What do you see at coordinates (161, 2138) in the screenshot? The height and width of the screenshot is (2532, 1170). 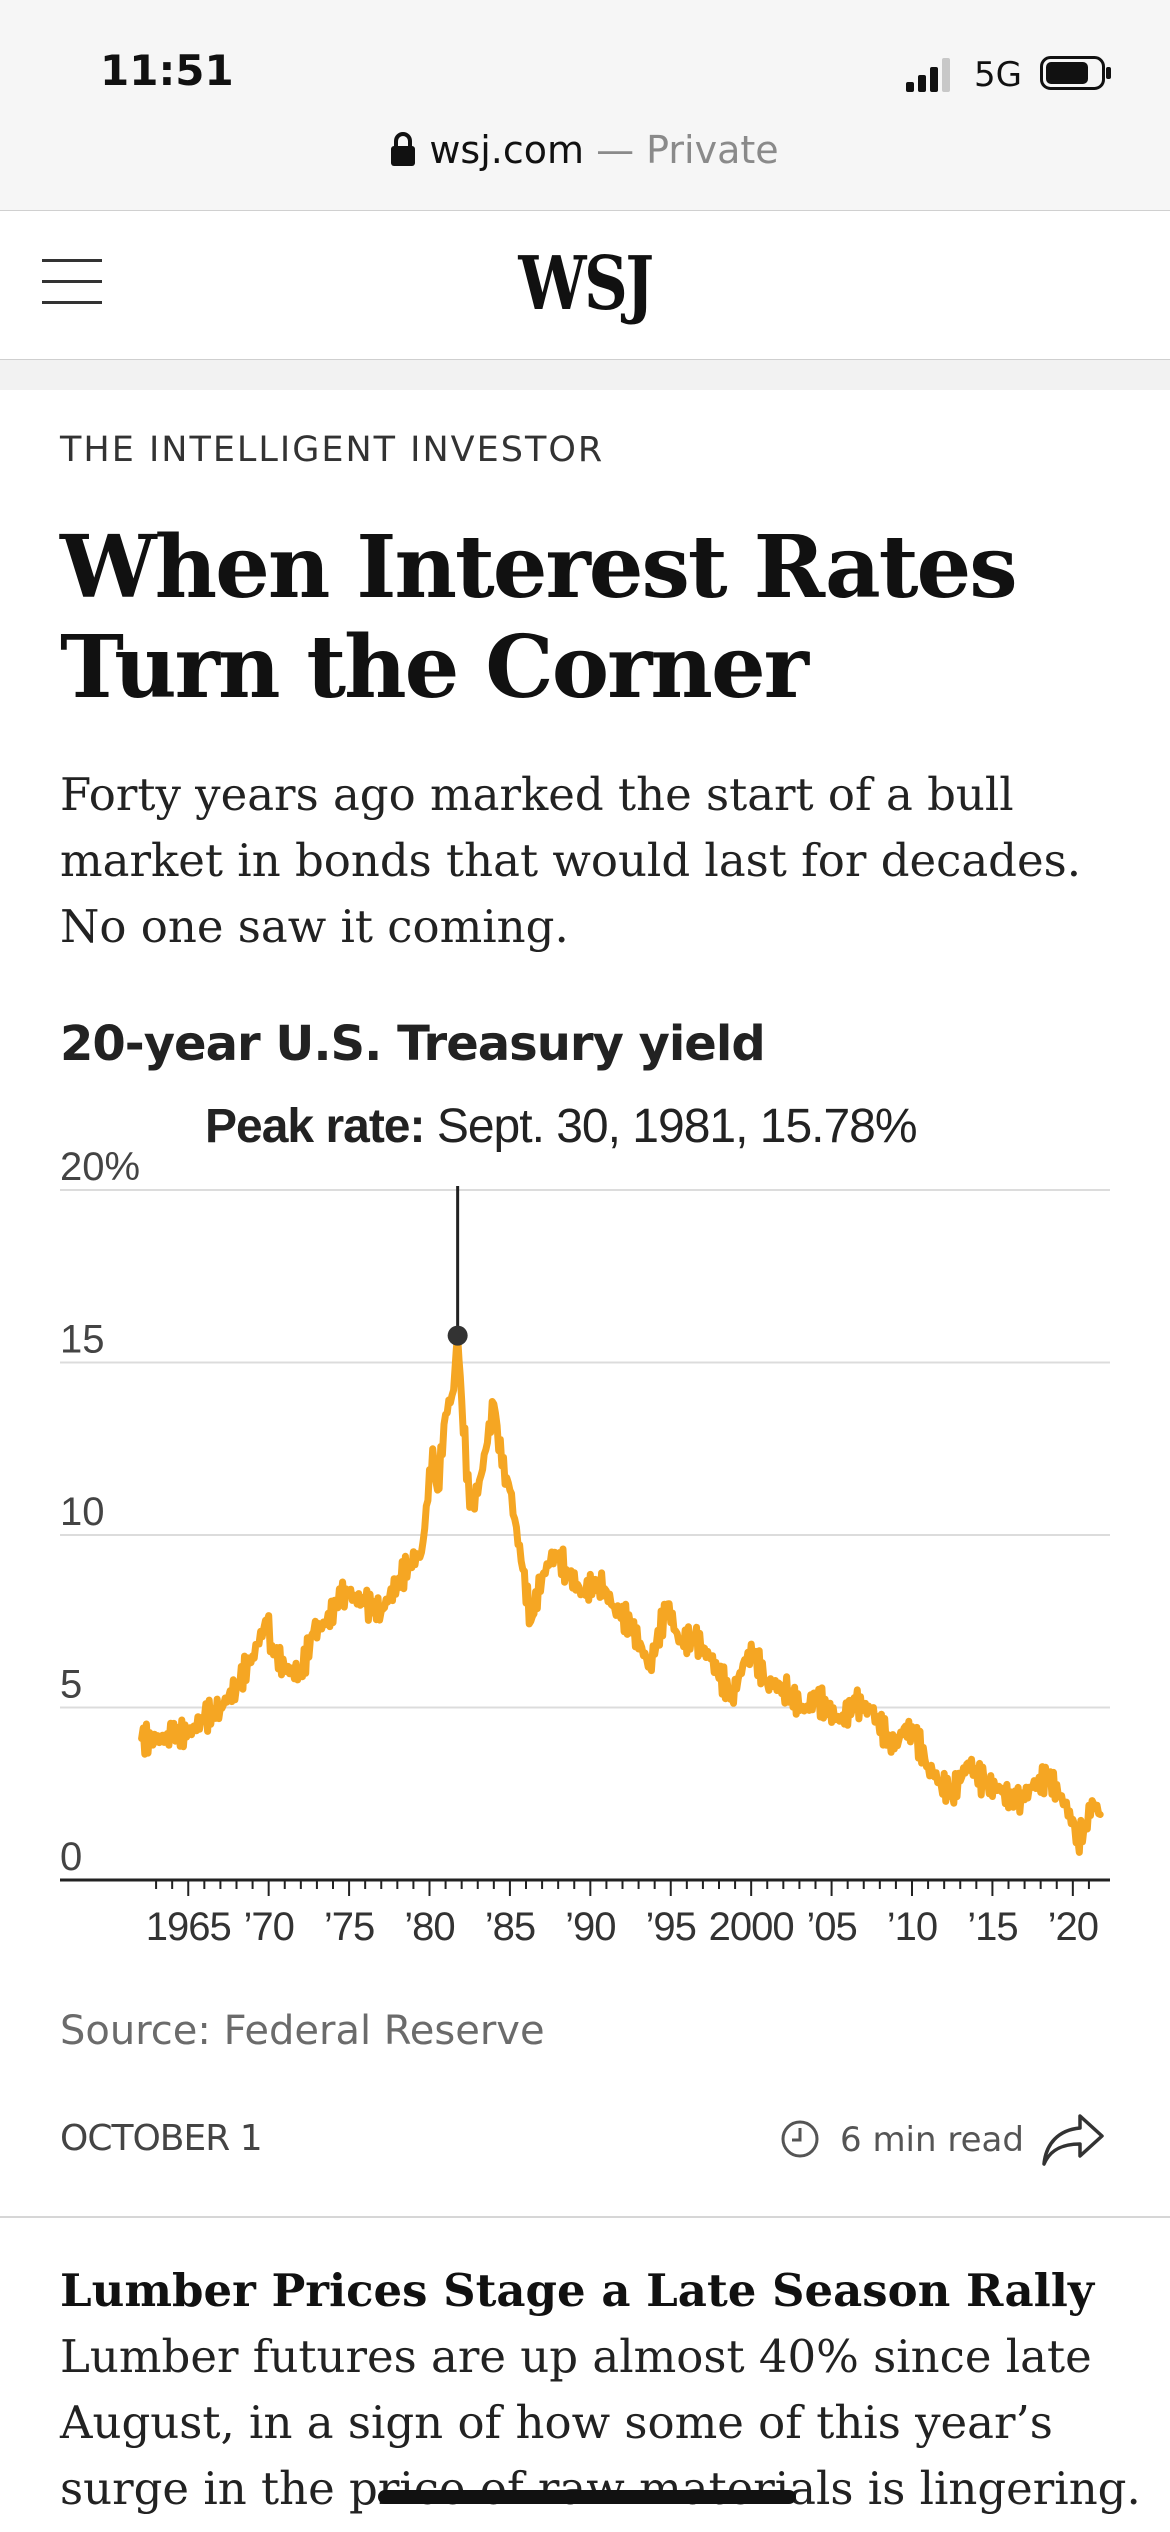 I see `article-date: OCTOBER 1` at bounding box center [161, 2138].